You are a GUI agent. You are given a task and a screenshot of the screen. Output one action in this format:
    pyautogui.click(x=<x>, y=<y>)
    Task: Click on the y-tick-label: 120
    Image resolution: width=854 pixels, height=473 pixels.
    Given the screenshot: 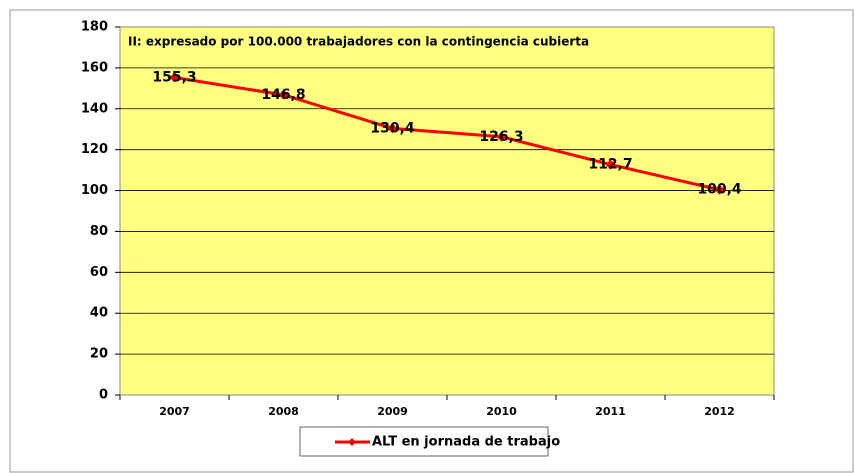 What is the action you would take?
    pyautogui.click(x=94, y=149)
    